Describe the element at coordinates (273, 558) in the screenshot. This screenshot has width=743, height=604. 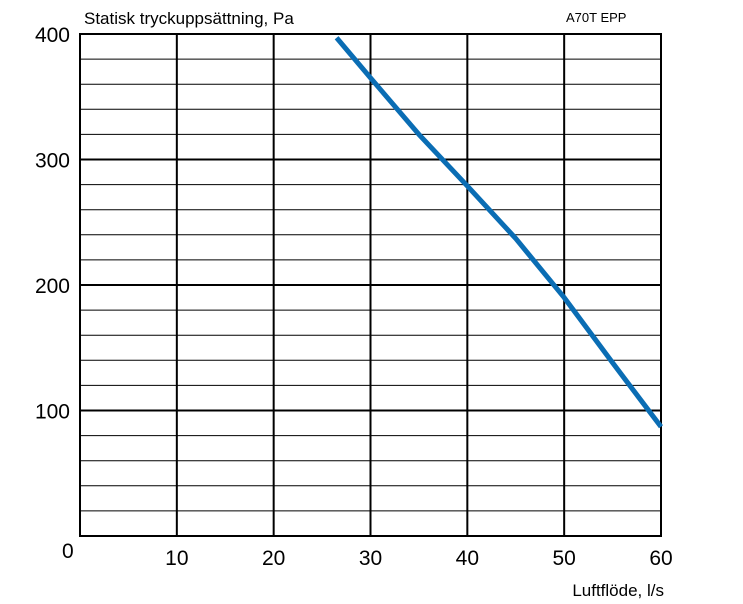
I see `x-tick-label: 20` at that location.